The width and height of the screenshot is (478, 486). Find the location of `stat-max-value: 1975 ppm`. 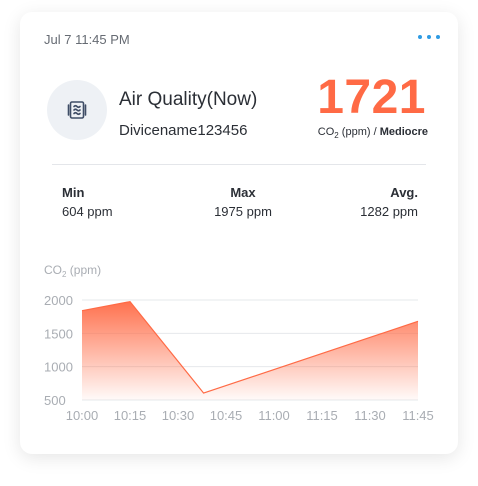

stat-max-value: 1975 ppm is located at coordinates (243, 211).